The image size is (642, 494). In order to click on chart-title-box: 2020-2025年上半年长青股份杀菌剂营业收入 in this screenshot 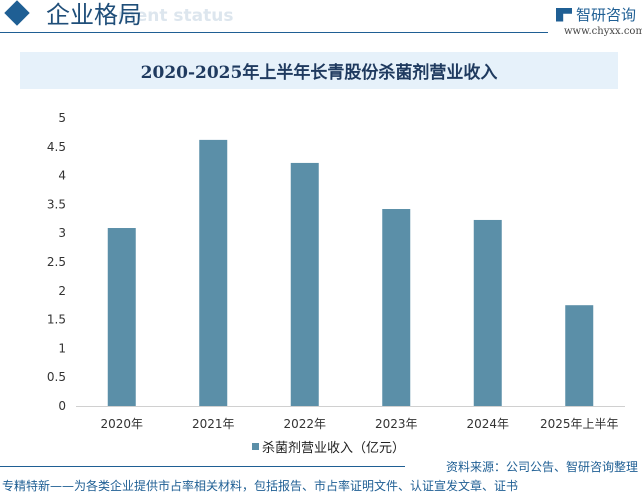, I will do `click(319, 70)`.